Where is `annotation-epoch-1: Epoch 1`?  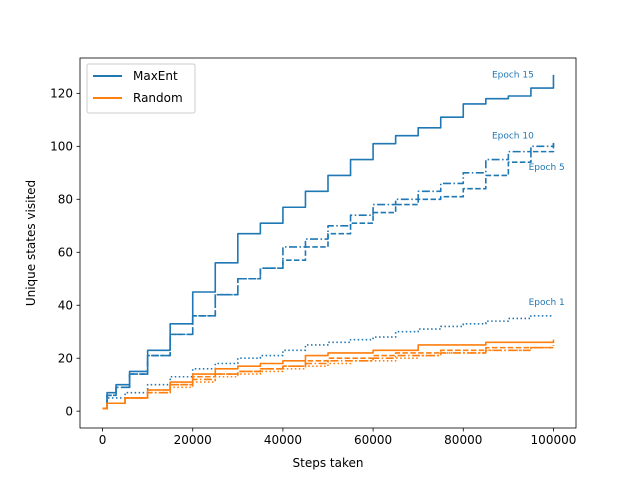
annotation-epoch-1: Epoch 1 is located at coordinates (547, 303).